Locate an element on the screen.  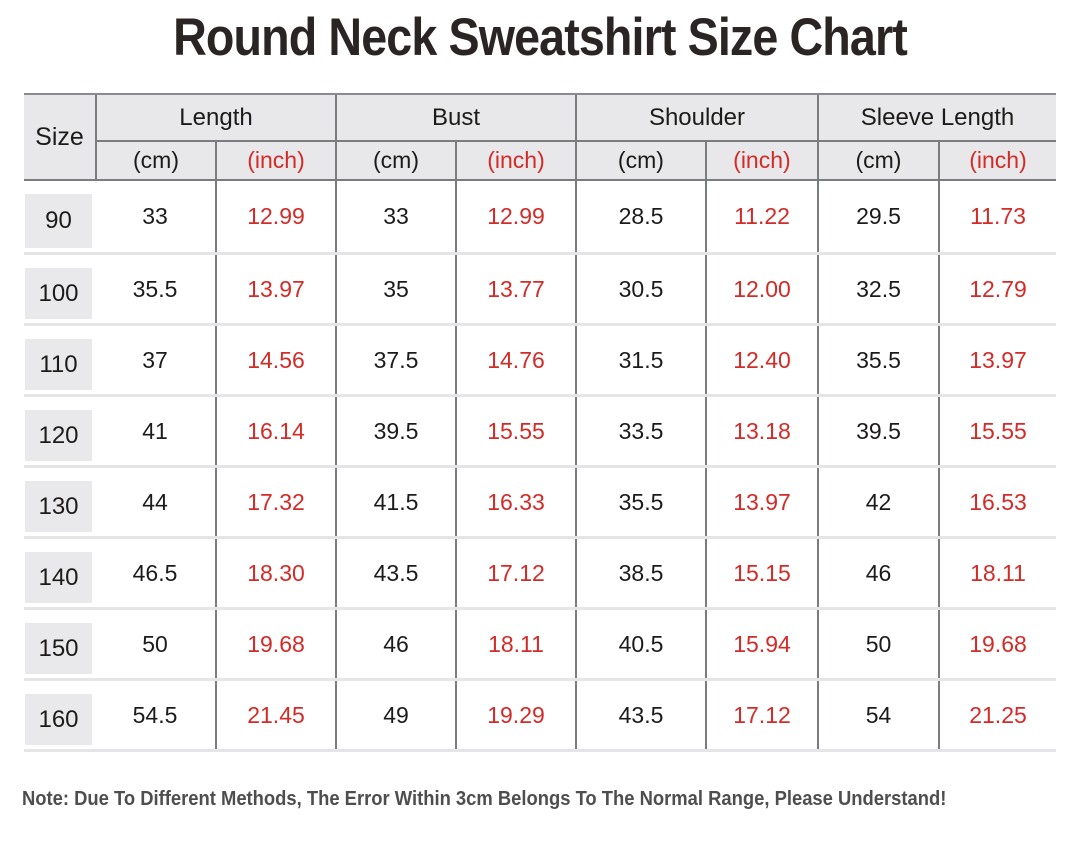
cell-bust-inch: 14.76 is located at coordinates (515, 360).